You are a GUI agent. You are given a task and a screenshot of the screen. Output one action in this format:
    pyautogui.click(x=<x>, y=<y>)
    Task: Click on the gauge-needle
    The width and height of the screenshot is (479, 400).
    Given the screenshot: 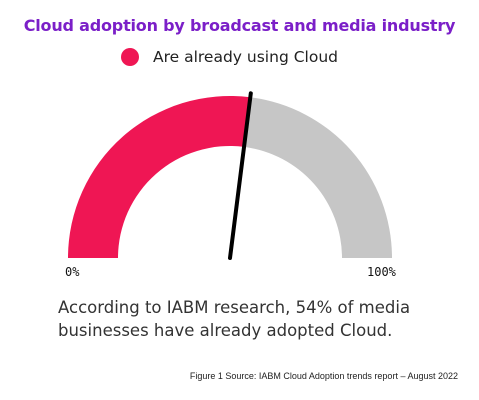 What is the action you would take?
    pyautogui.click(x=240, y=175)
    